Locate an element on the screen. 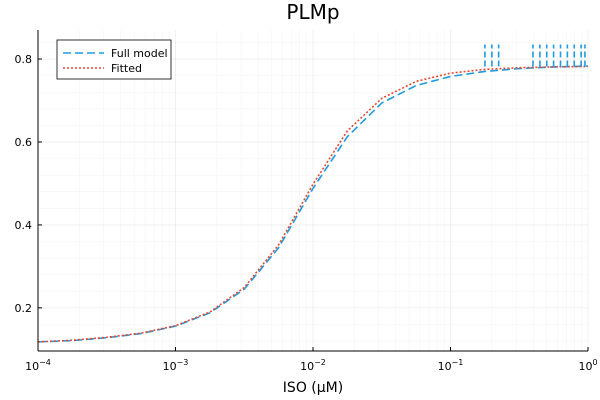  x-tick-label: 10⁻² is located at coordinates (313, 365).